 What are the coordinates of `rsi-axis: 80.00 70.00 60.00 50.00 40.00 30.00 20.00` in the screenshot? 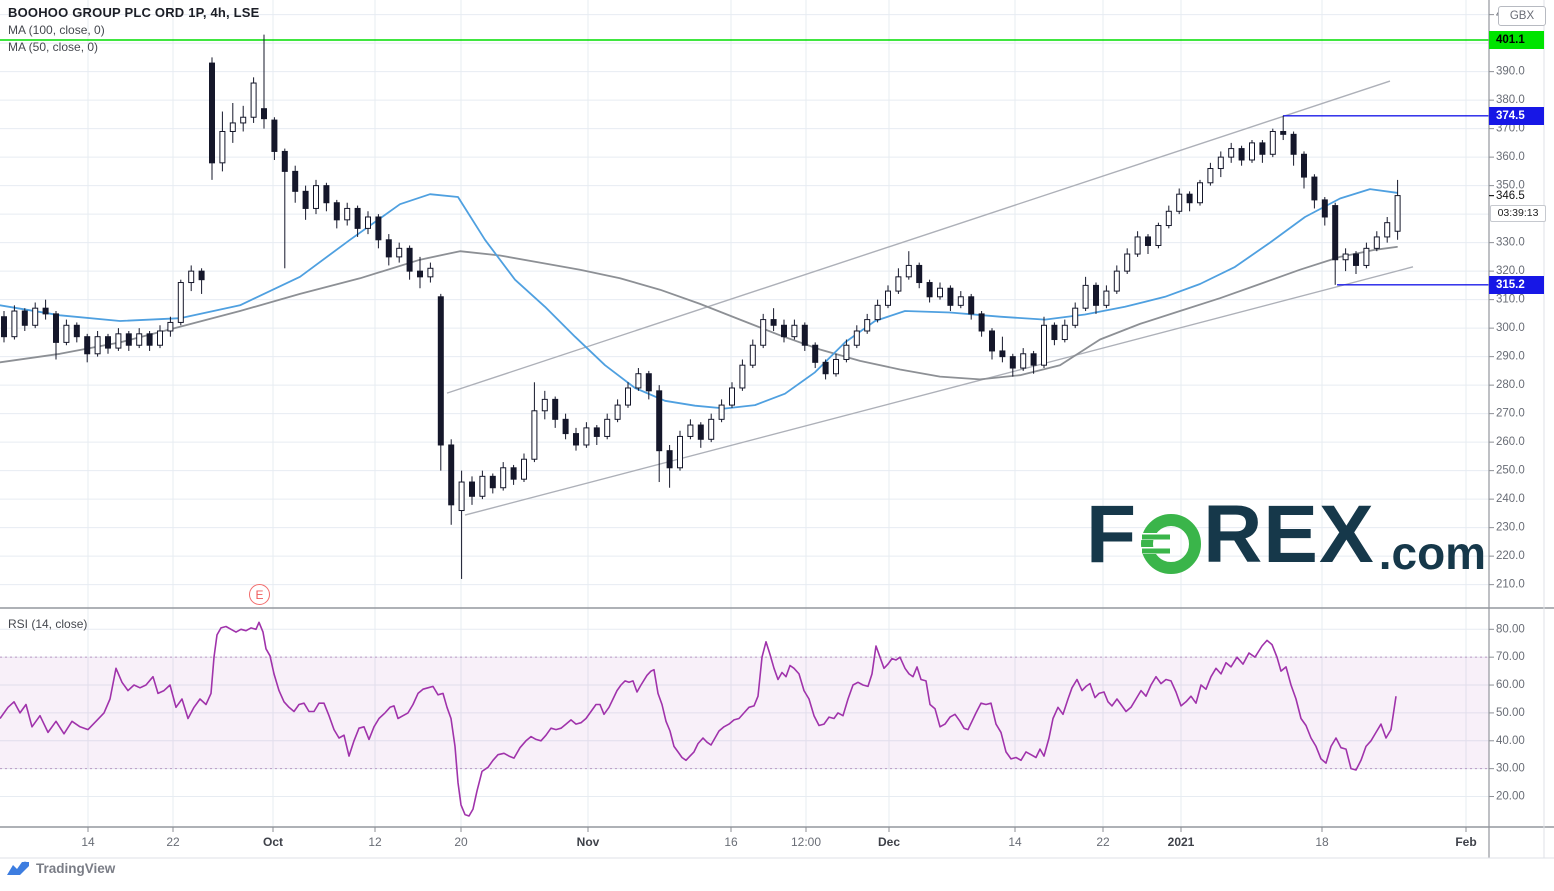 It's located at (1507, 713).